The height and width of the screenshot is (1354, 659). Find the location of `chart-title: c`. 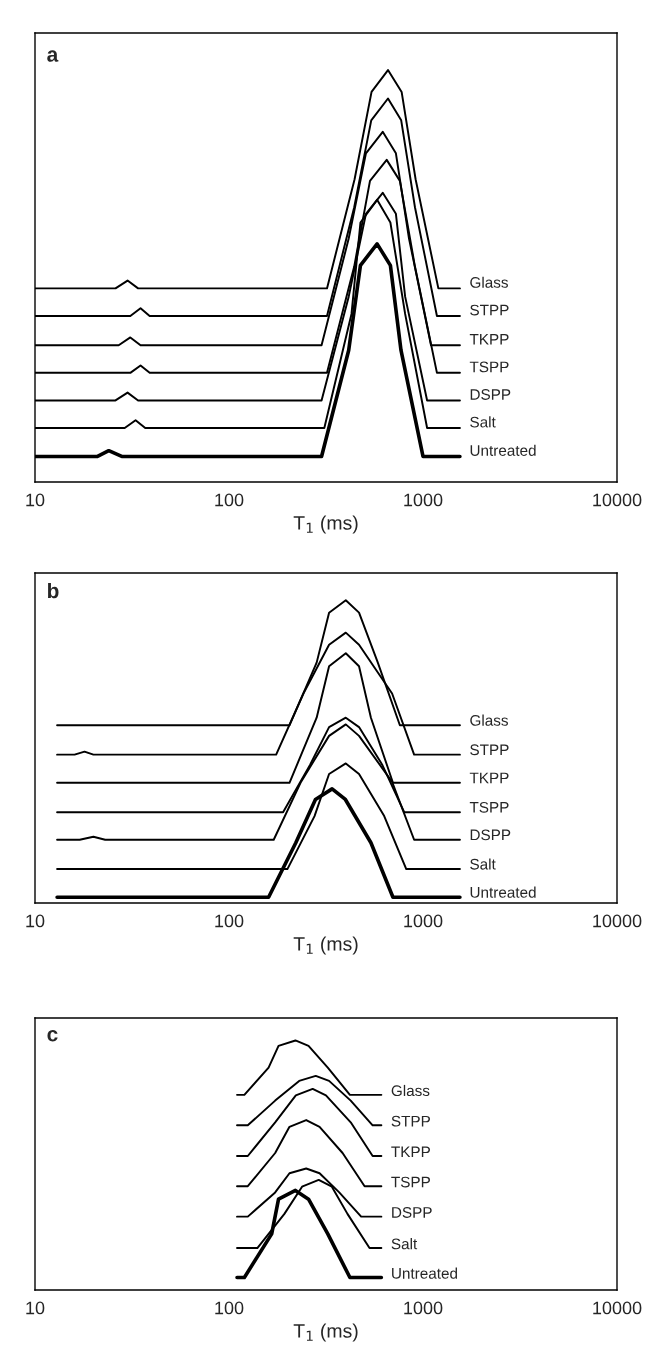

chart-title: c is located at coordinates (52, 1036).